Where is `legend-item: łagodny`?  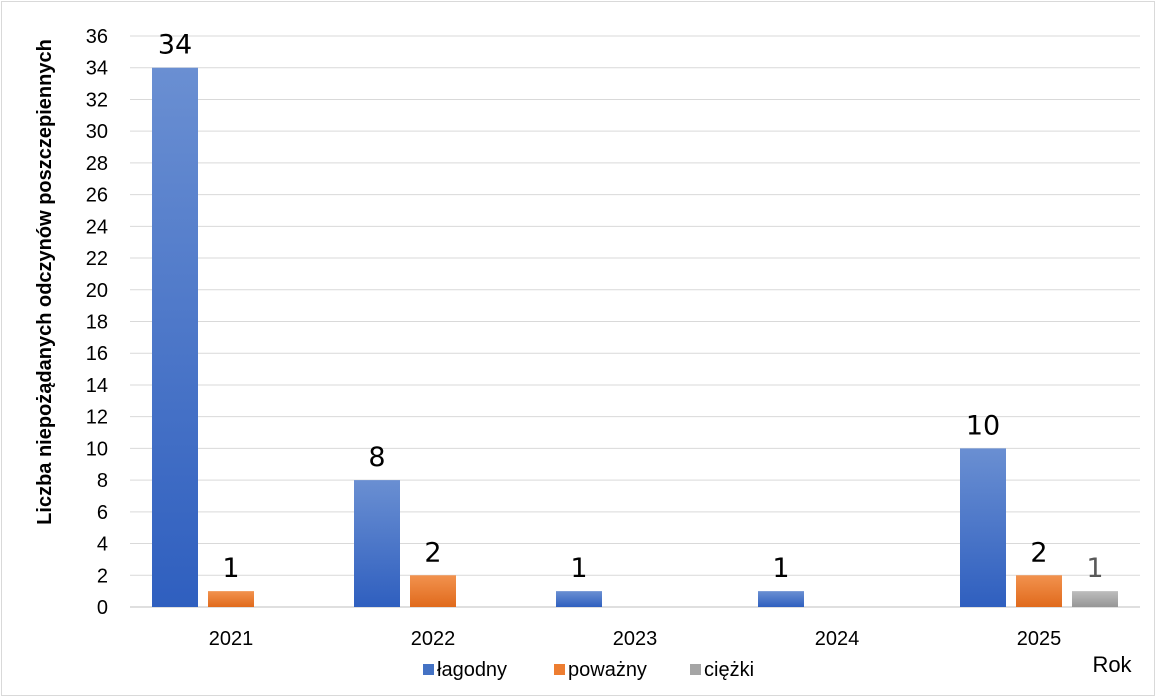
legend-item: łagodny is located at coordinates (465, 670).